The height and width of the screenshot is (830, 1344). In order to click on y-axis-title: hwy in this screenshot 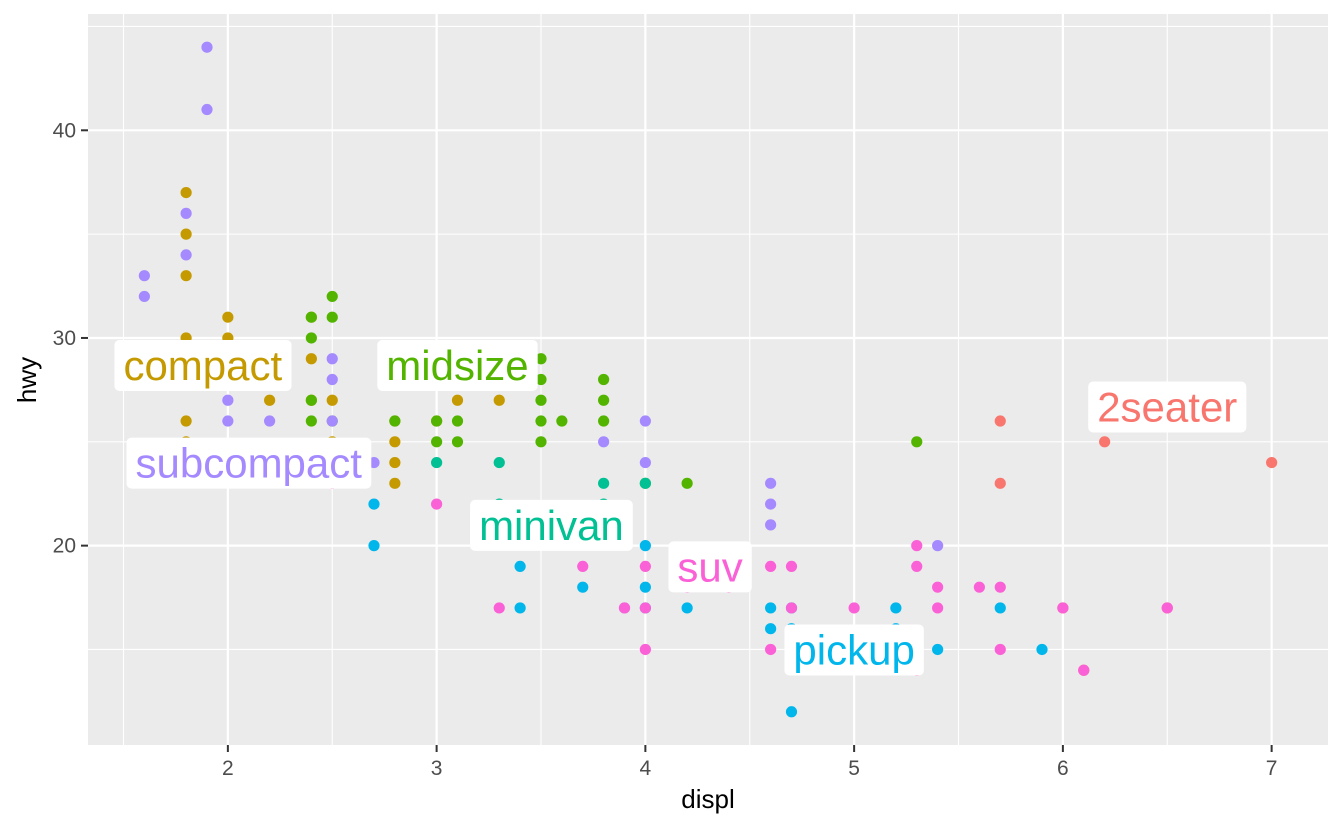, I will do `click(27, 380)`.